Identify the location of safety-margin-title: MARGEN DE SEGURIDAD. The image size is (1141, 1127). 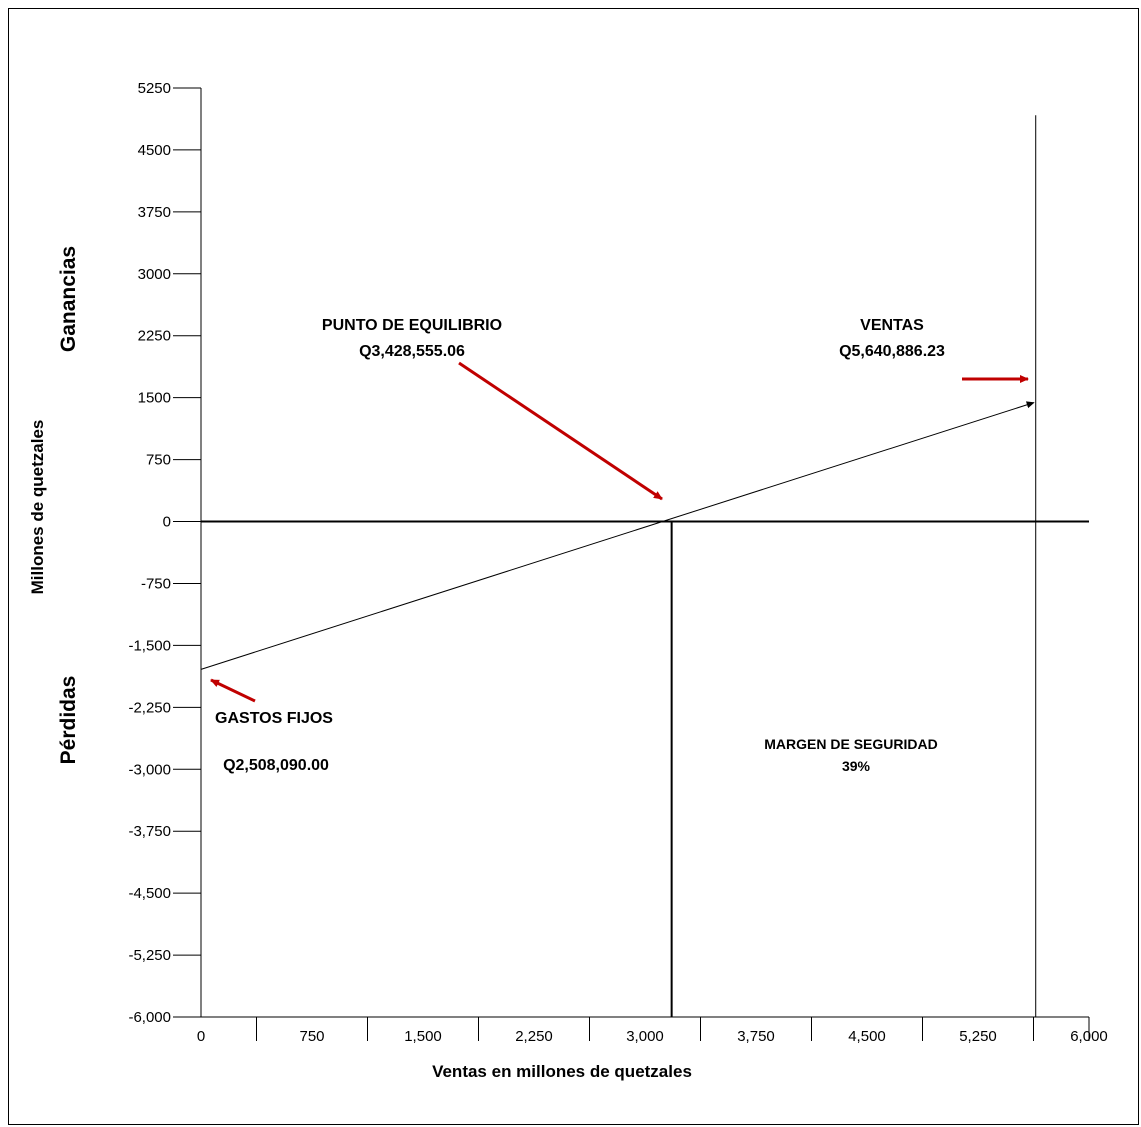
(850, 744).